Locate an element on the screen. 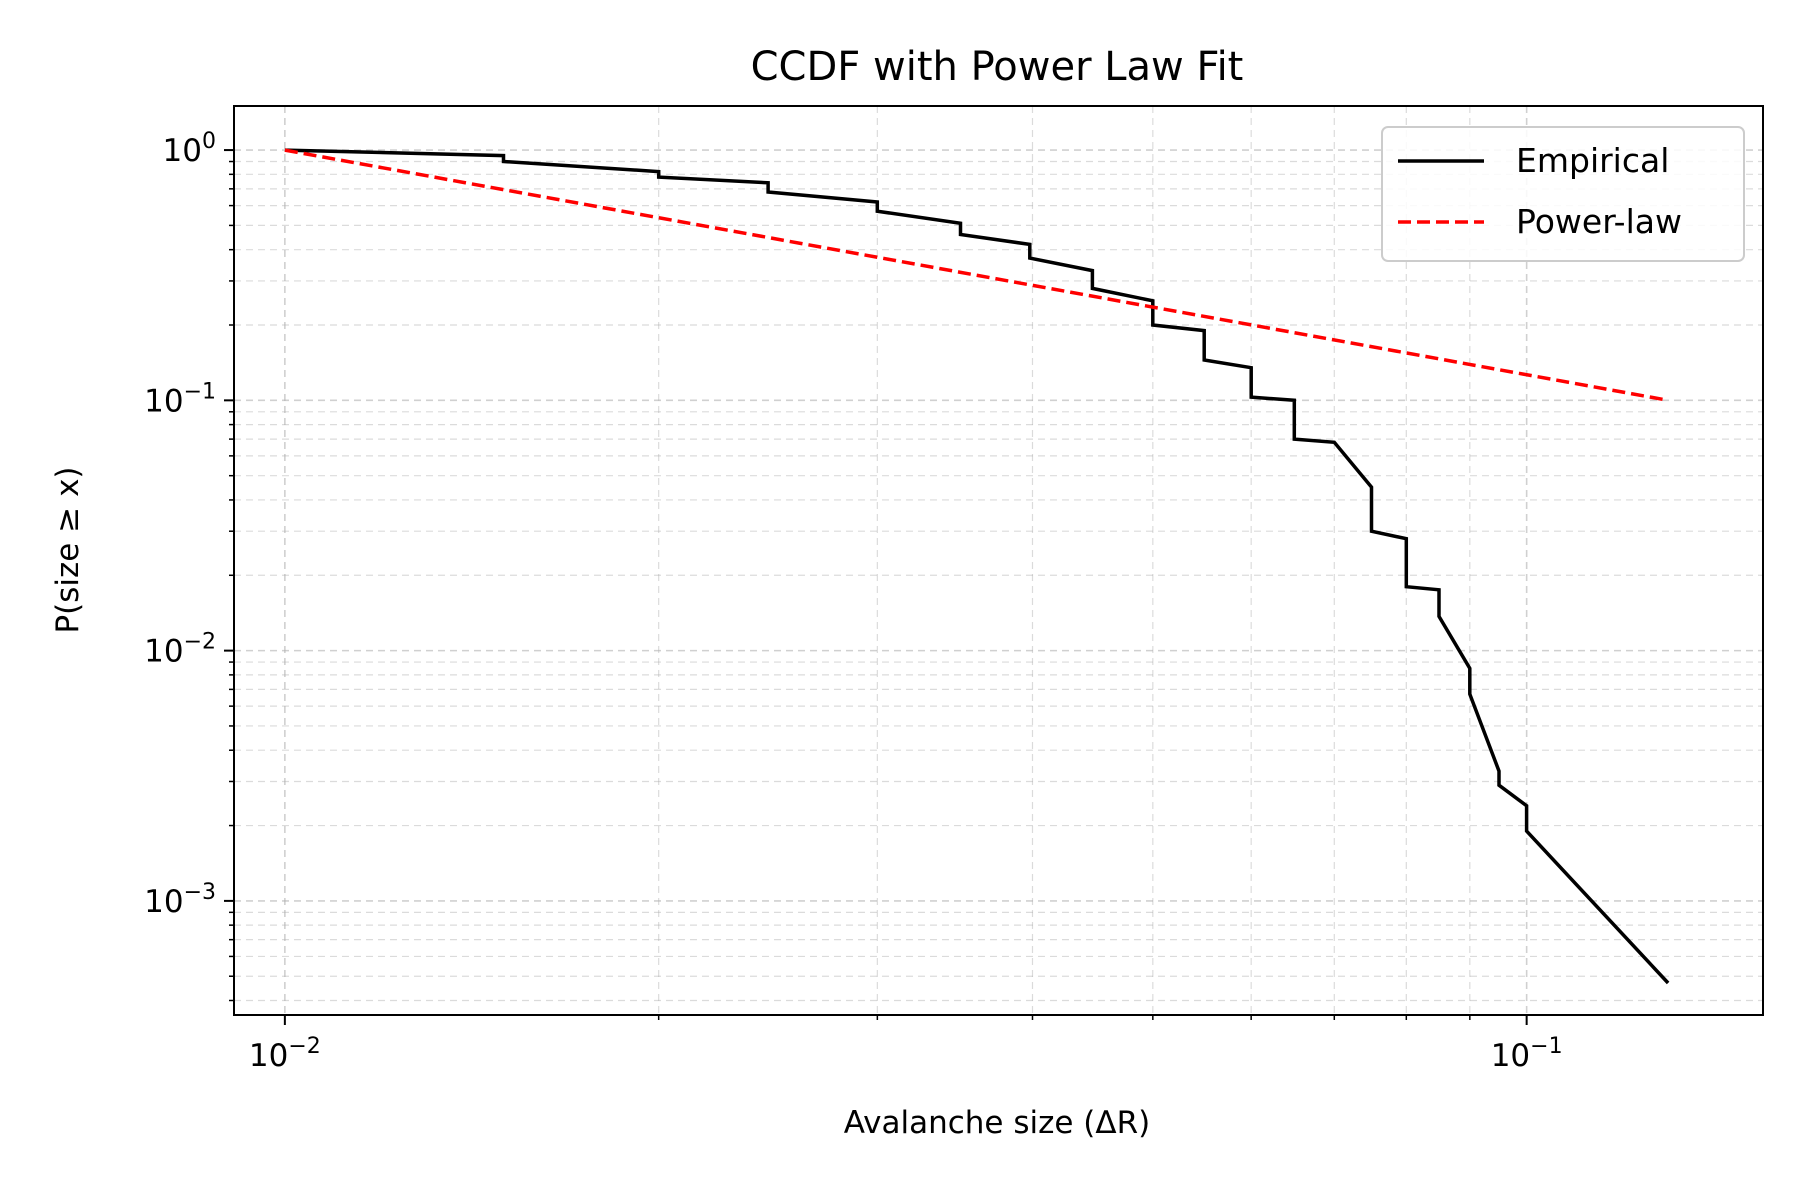 Image resolution: width=1800 pixels, height=1200 pixels. chart-title: CCDF with Power Law Fit is located at coordinates (997, 67).